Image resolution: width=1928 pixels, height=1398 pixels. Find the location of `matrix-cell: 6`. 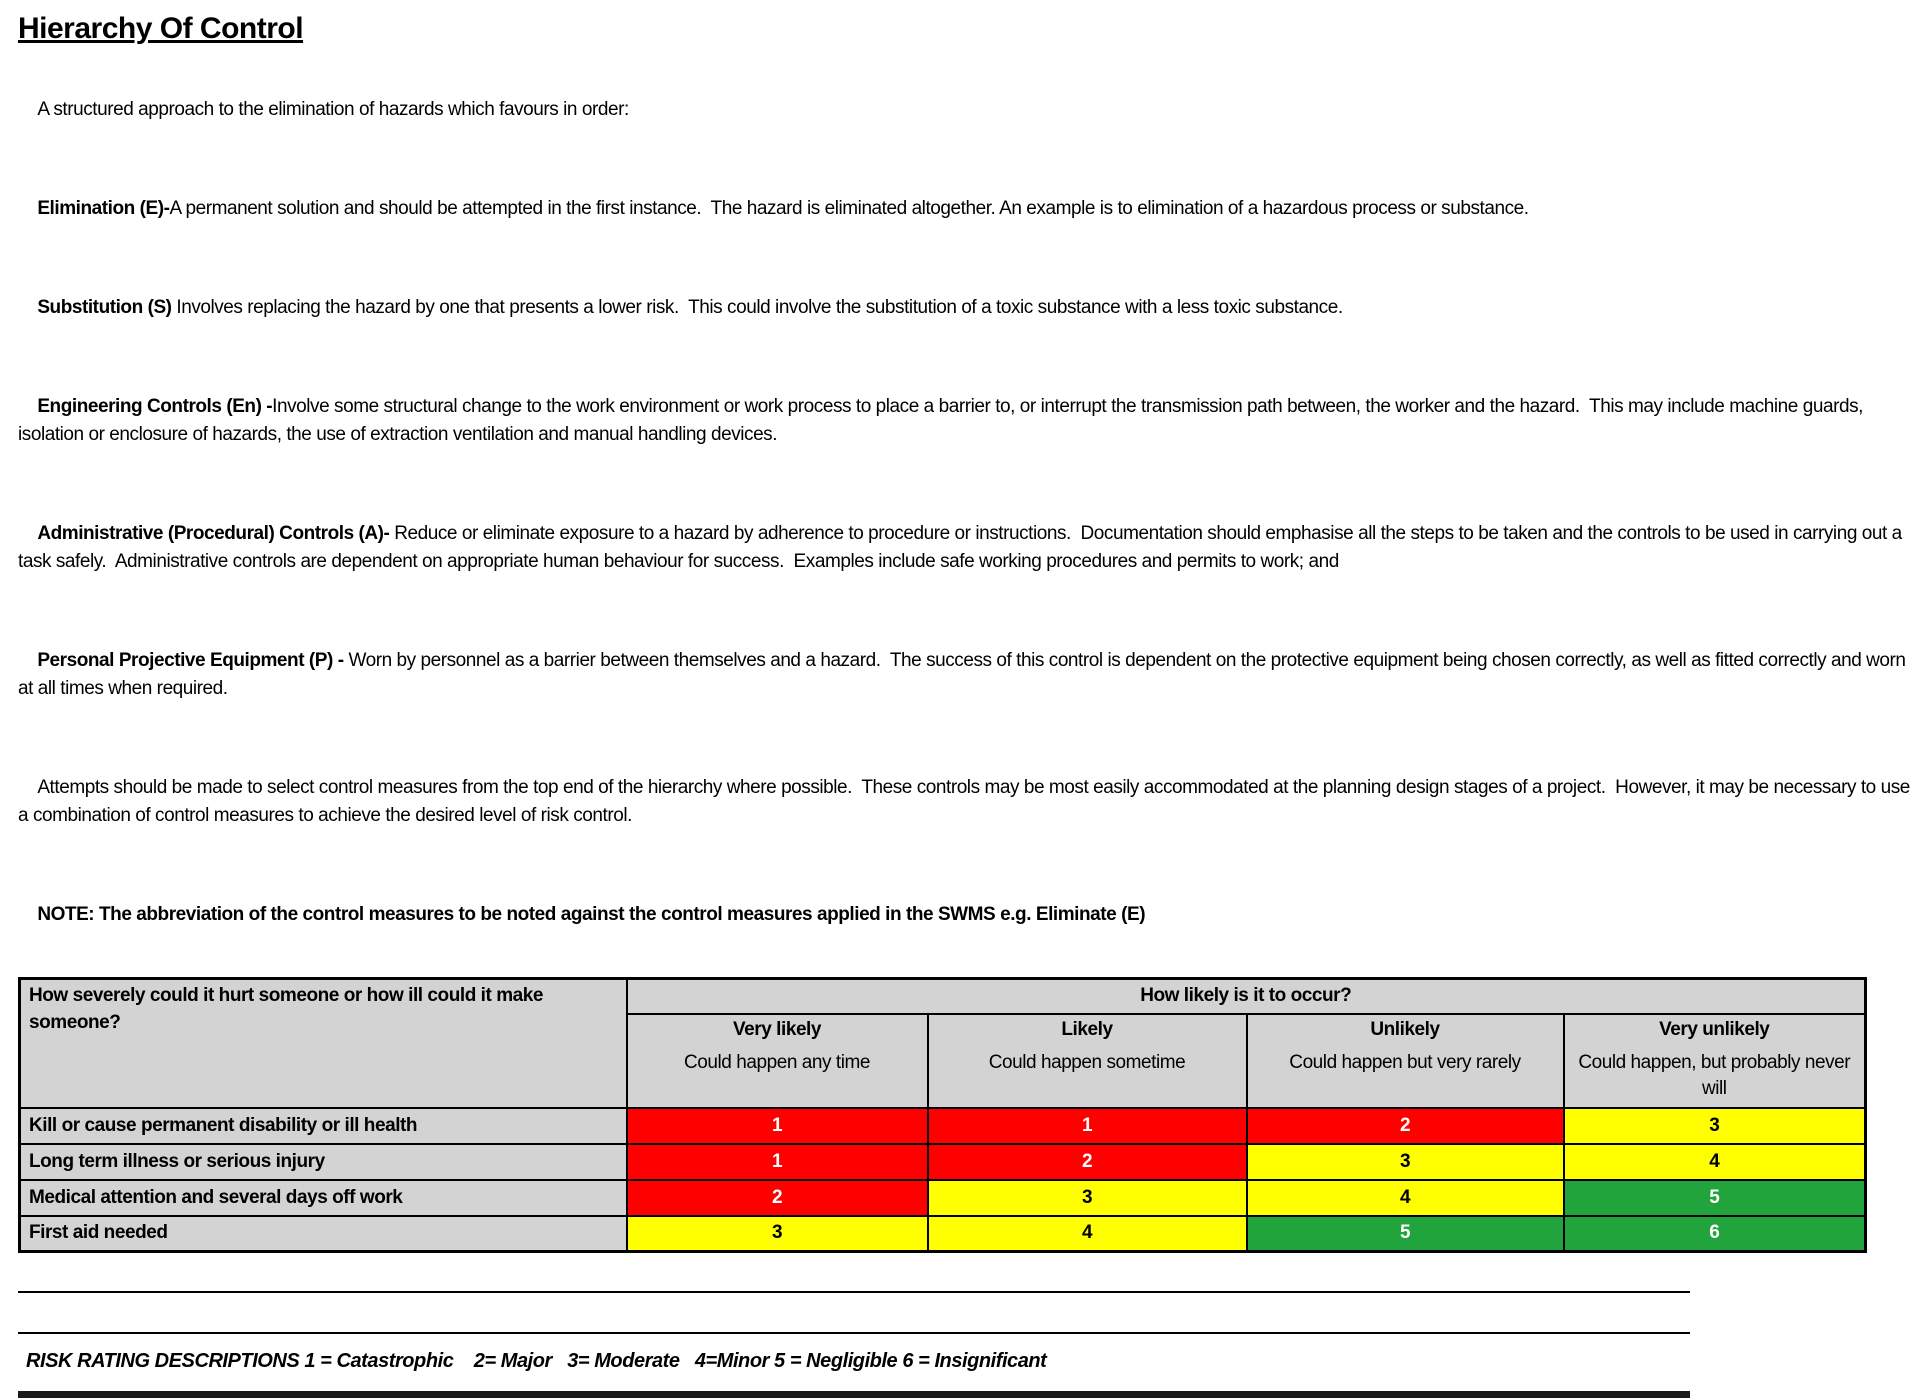

matrix-cell: 6 is located at coordinates (1714, 1233).